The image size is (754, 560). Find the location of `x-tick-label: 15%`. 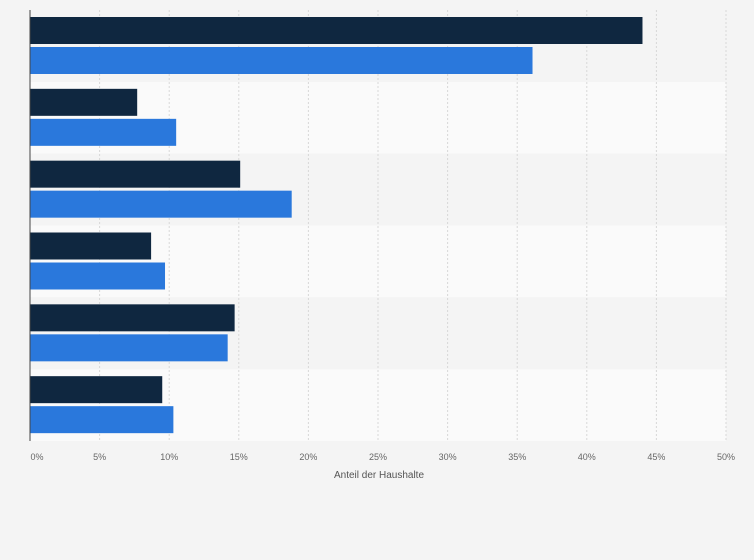

x-tick-label: 15% is located at coordinates (239, 457).